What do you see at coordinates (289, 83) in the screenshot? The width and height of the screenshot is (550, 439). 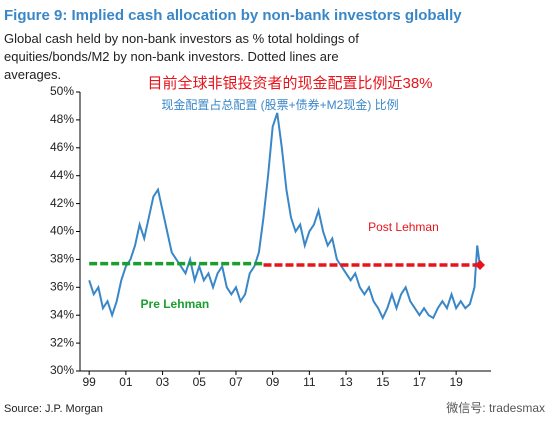 I see `annotation: 目前全球非银投资者的现金配置比例近38%` at bounding box center [289, 83].